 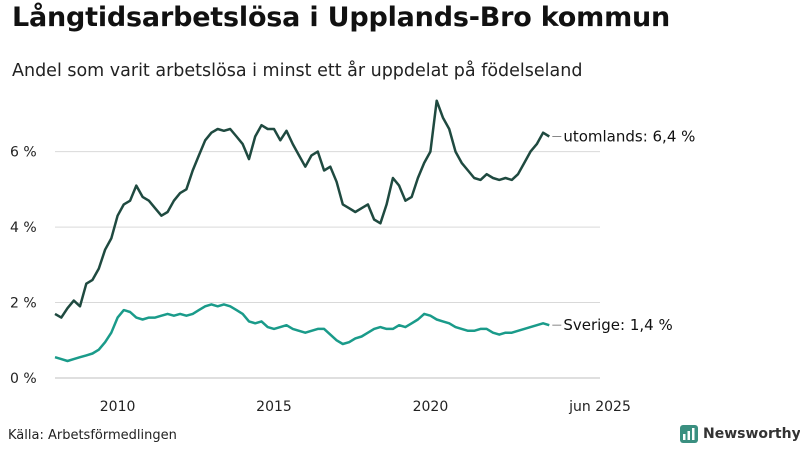 What do you see at coordinates (689, 434) in the screenshot?
I see `newsworthy-logo-icon` at bounding box center [689, 434].